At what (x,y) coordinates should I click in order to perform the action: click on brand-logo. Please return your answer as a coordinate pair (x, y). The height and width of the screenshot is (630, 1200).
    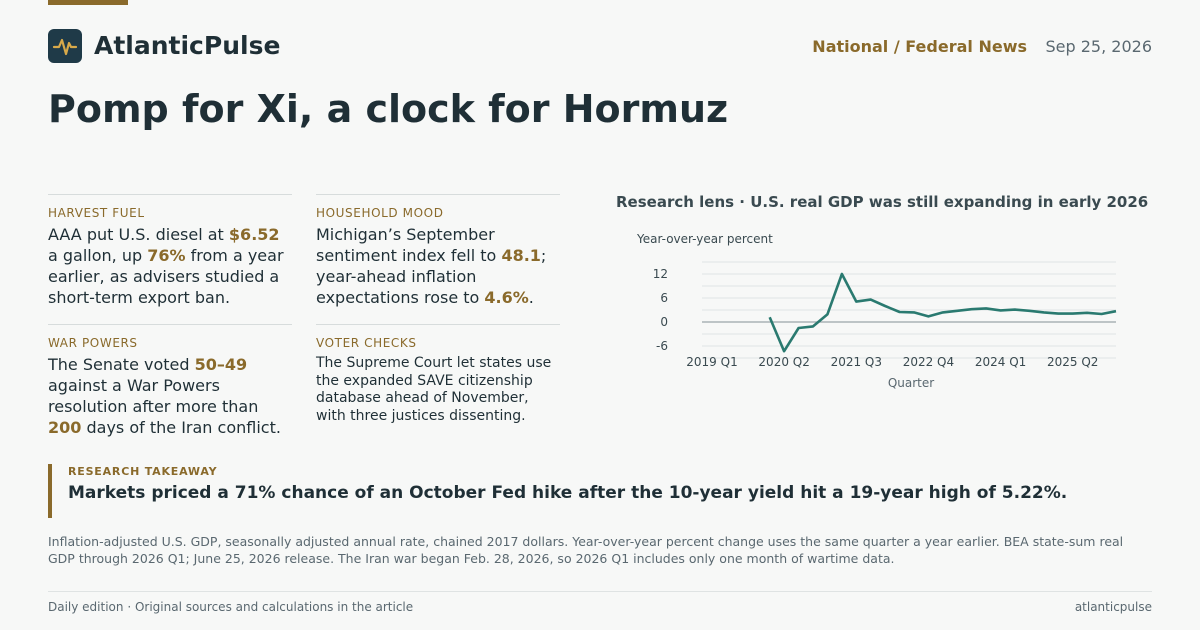
    Looking at the image, I should click on (65, 46).